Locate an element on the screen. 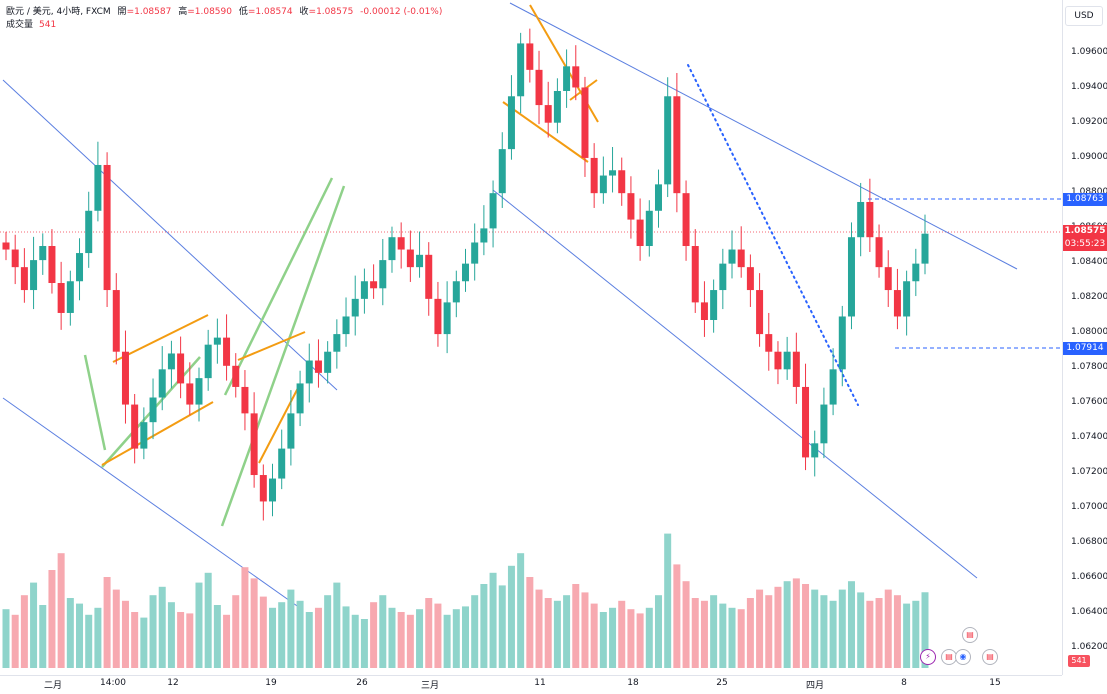 This screenshot has width=1107, height=694. symbol-title: 歐元 / 美元, 4小時, FXCM is located at coordinates (58, 12).